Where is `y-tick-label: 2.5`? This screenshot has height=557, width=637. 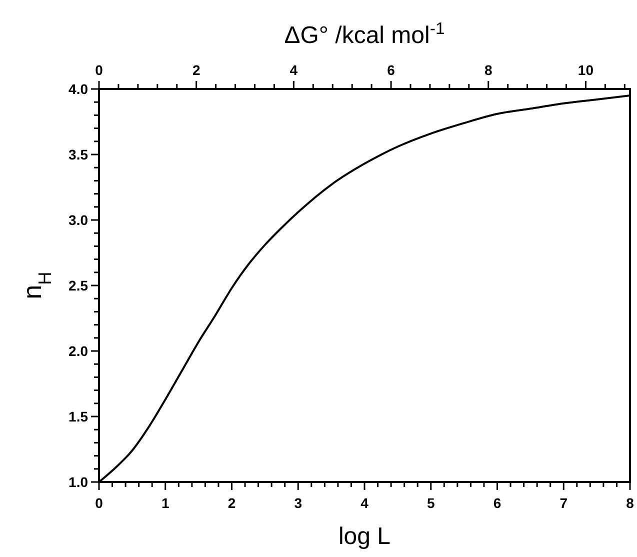
y-tick-label: 2.5 is located at coordinates (78, 285).